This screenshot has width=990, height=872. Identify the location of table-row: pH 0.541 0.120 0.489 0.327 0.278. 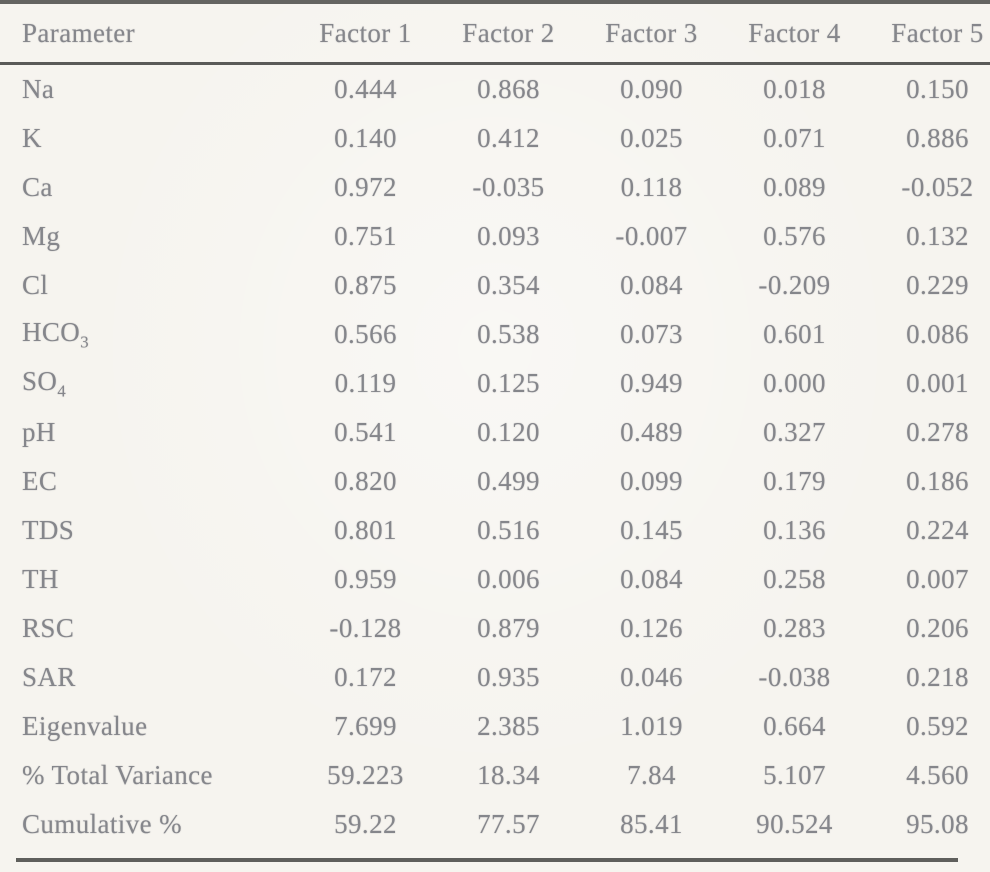
(495, 432).